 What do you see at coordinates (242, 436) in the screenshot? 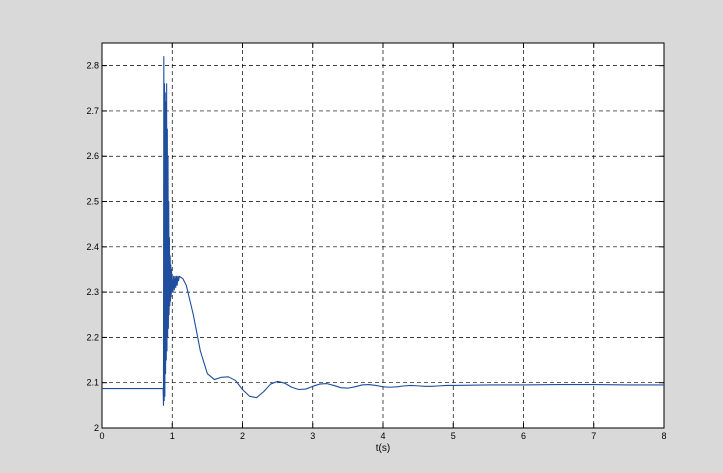
I see `x-tick-label: 2` at bounding box center [242, 436].